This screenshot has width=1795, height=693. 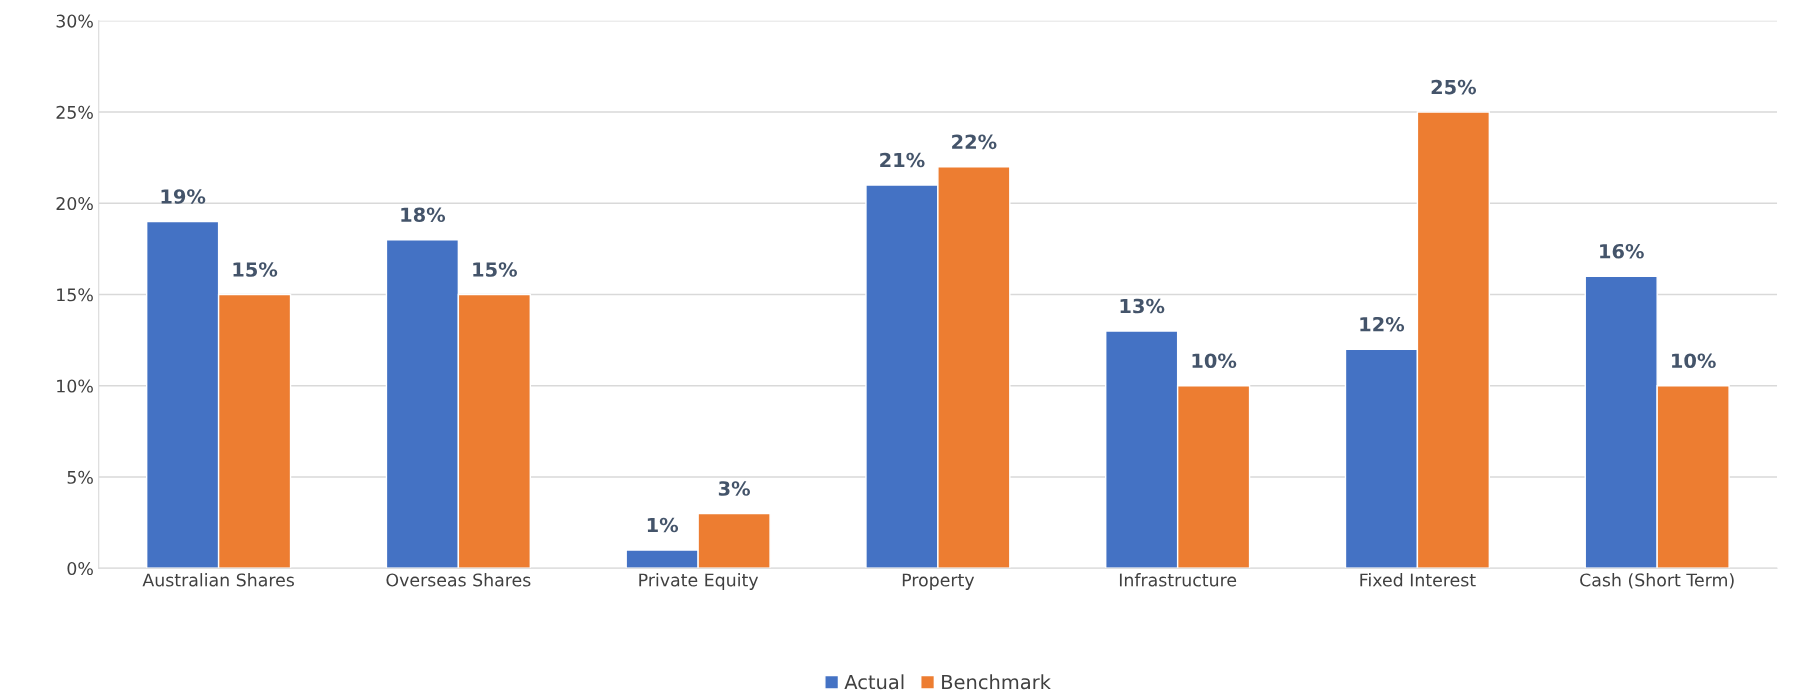 What do you see at coordinates (1622, 251) in the screenshot?
I see `data-label: 16%` at bounding box center [1622, 251].